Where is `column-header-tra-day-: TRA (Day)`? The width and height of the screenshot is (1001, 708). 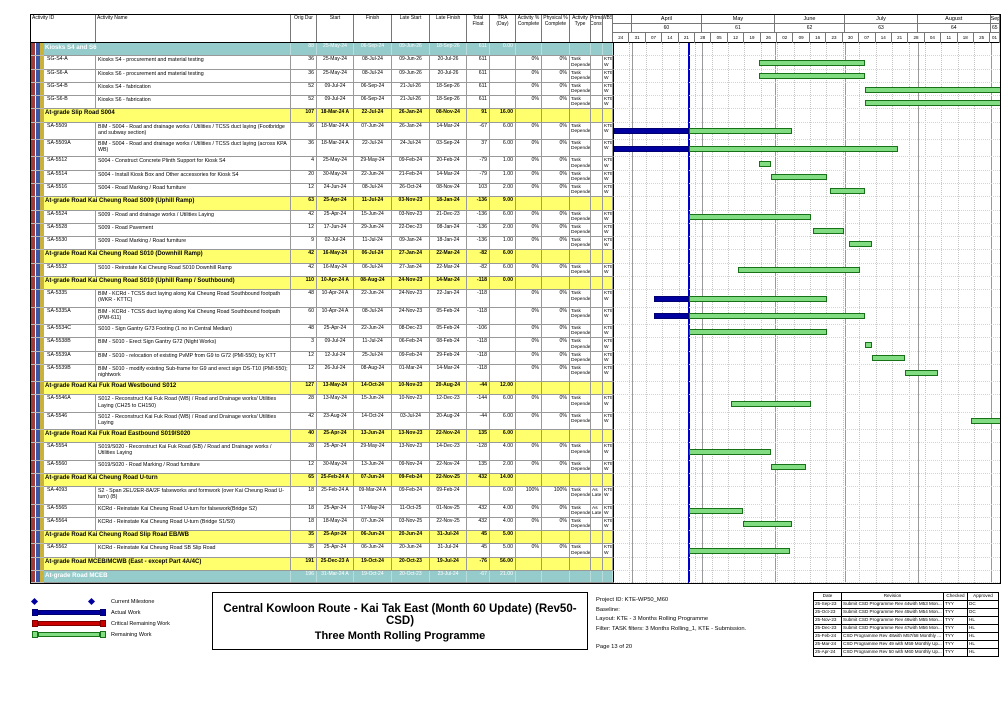
column-header-tra-day-: TRA (Day) is located at coordinates (503, 28).